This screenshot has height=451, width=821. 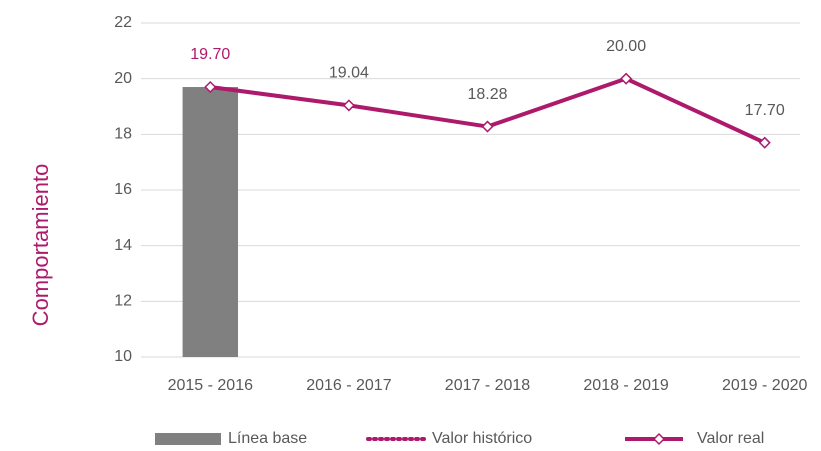 I want to click on y-tick-label: 14, so click(x=123, y=245).